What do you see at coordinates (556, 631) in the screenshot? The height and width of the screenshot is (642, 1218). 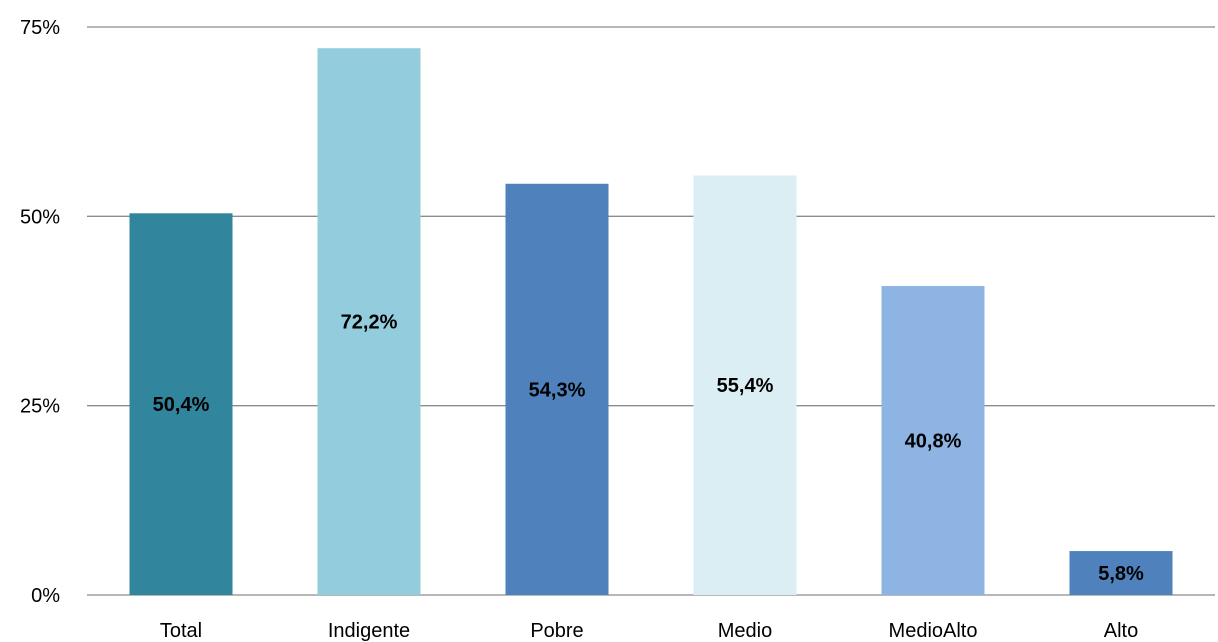 I see `x-category-label: Pobre` at bounding box center [556, 631].